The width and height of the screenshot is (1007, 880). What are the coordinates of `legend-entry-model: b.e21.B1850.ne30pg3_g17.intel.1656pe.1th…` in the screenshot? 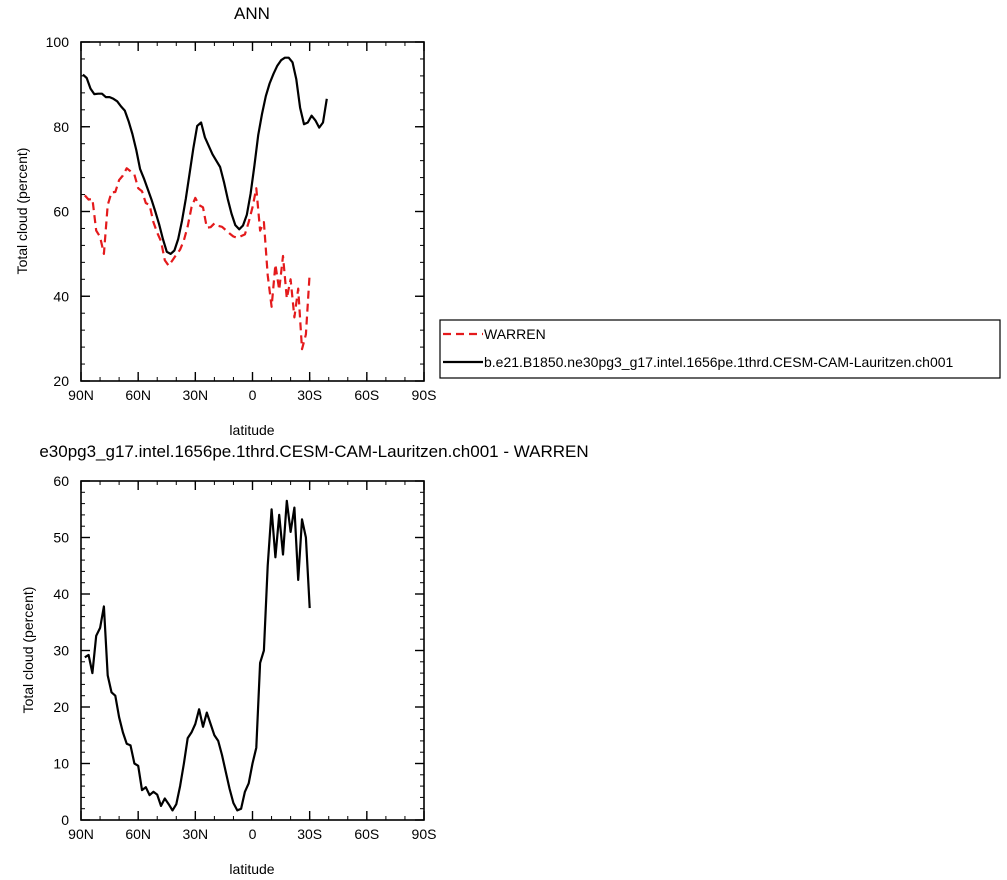 It's located at (719, 362).